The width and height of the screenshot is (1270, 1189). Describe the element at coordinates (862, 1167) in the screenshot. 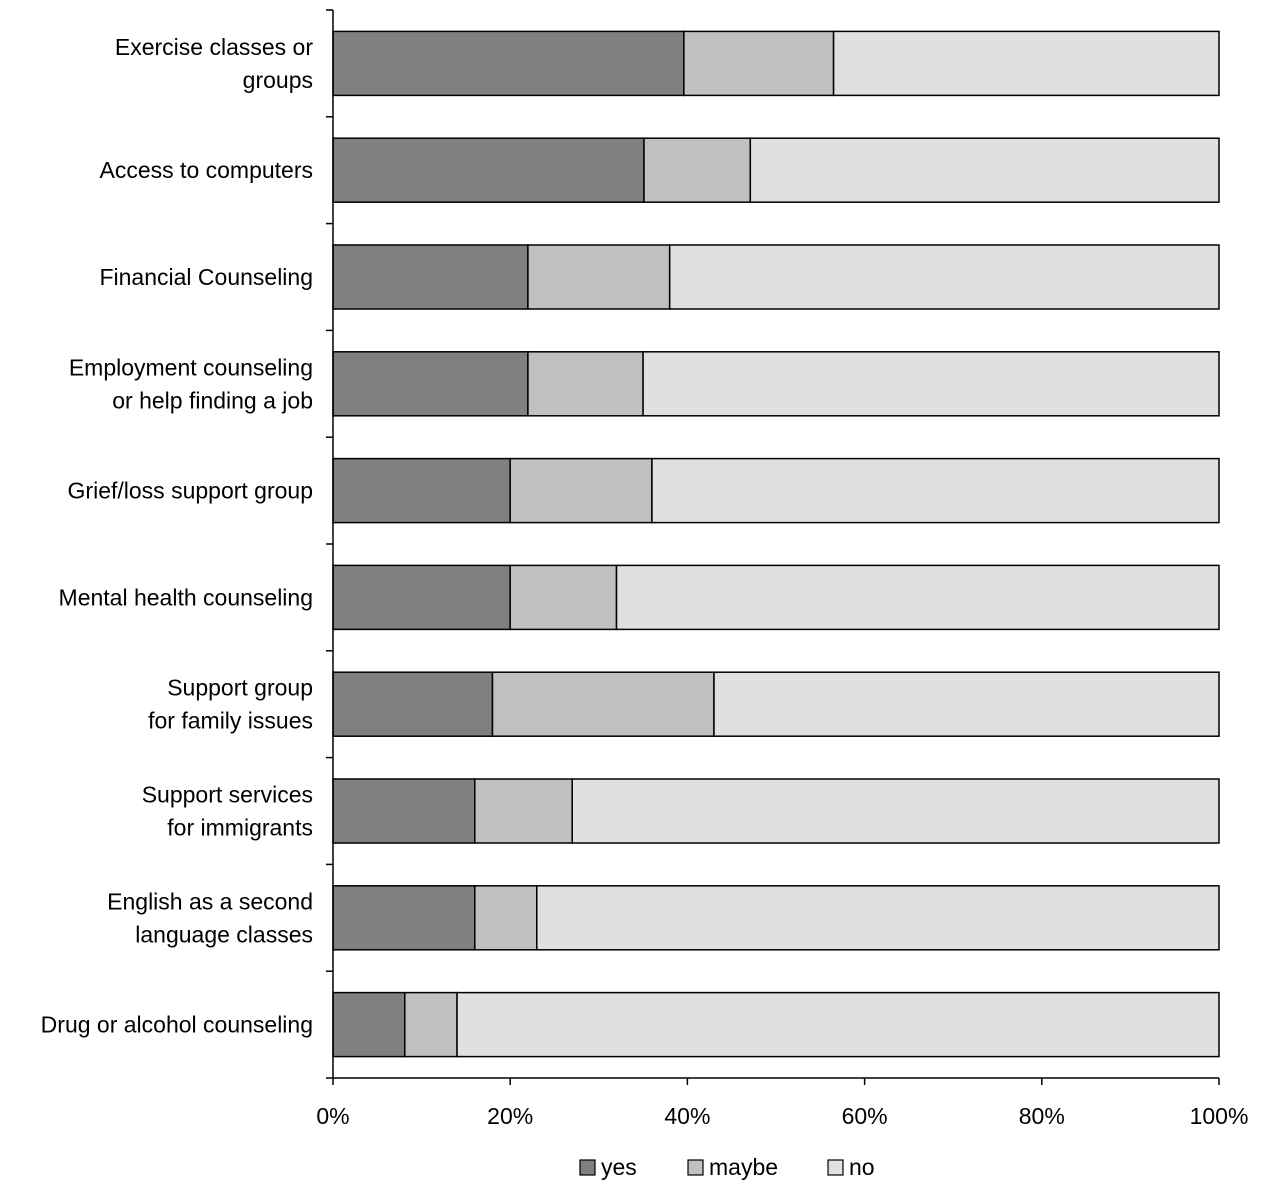

I see `legend-label-no: no` at that location.